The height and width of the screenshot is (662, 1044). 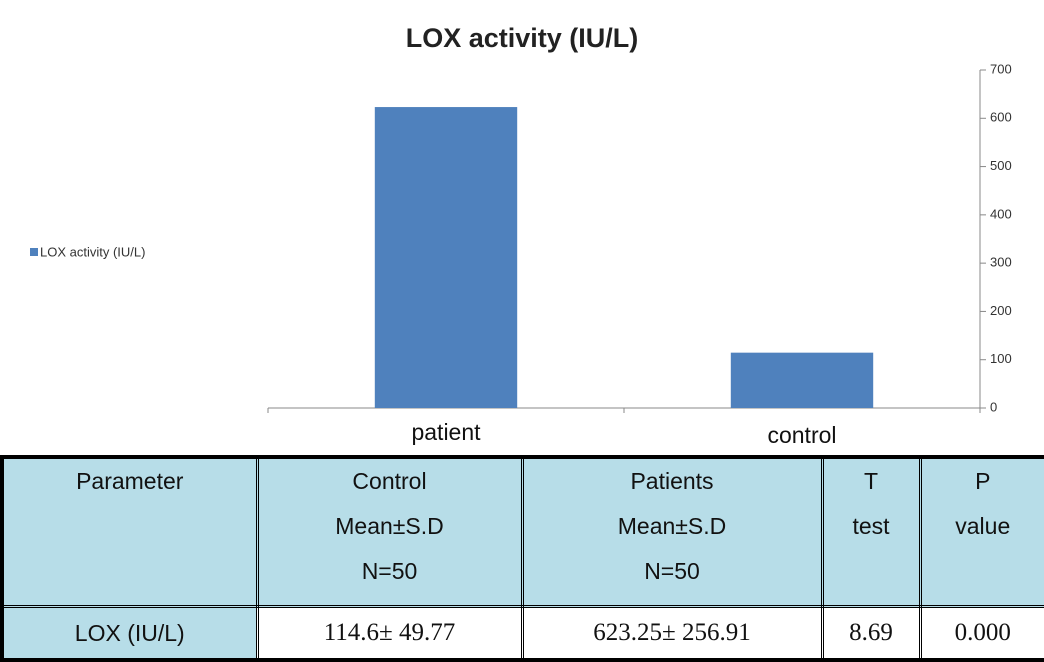 I want to click on header-cell: Control Mean±S.D N=50, so click(x=389, y=531).